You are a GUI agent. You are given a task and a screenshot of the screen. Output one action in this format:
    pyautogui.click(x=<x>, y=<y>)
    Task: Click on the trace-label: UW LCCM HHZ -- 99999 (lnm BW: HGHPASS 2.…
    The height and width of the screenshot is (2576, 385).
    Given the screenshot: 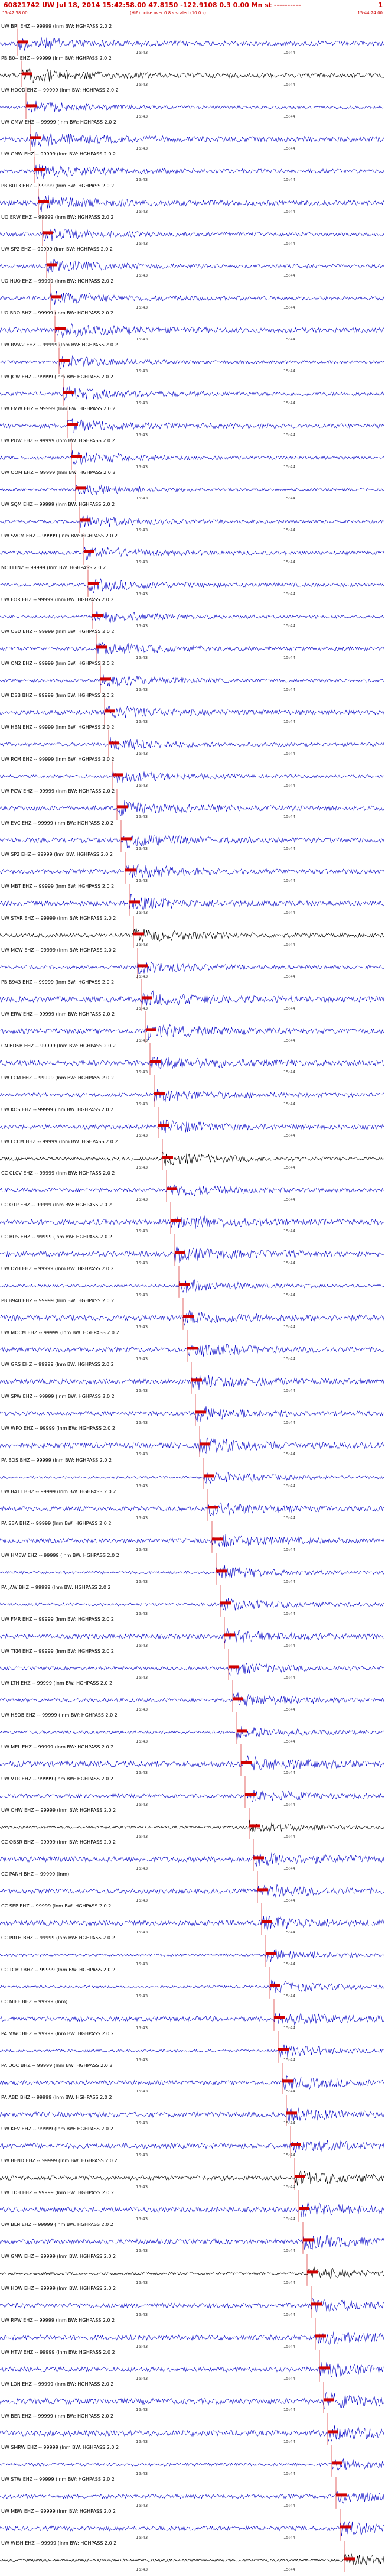 What is the action you would take?
    pyautogui.click(x=59, y=1141)
    